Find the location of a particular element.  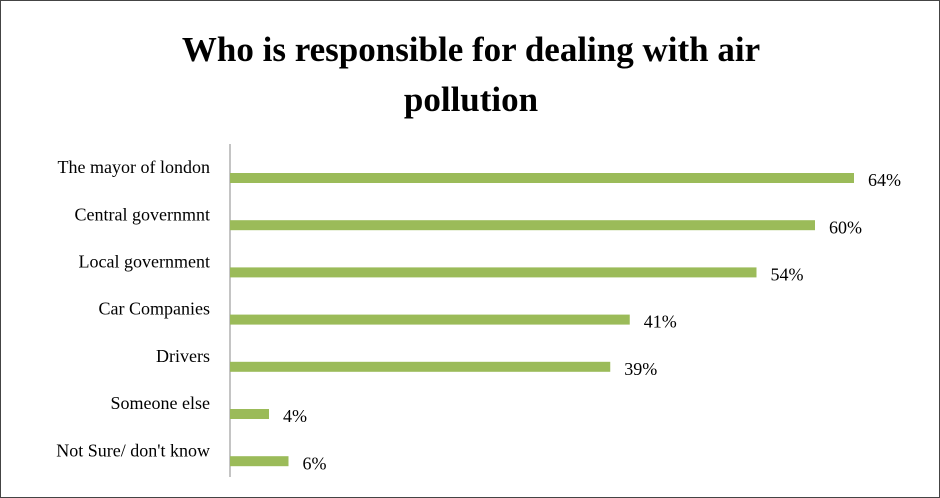

category-label: Car Companies is located at coordinates (154, 309).